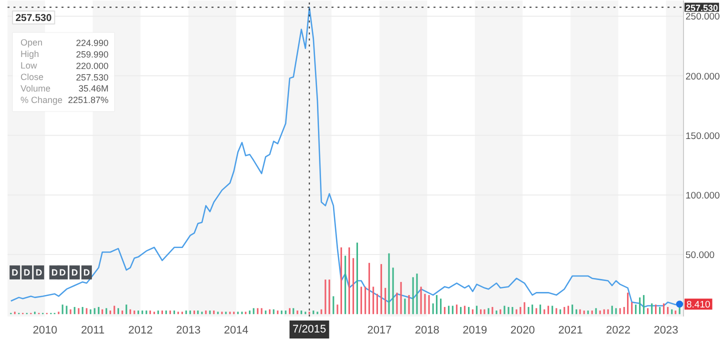 The width and height of the screenshot is (720, 341). I want to click on y-tick-label: 100.000, so click(703, 196).